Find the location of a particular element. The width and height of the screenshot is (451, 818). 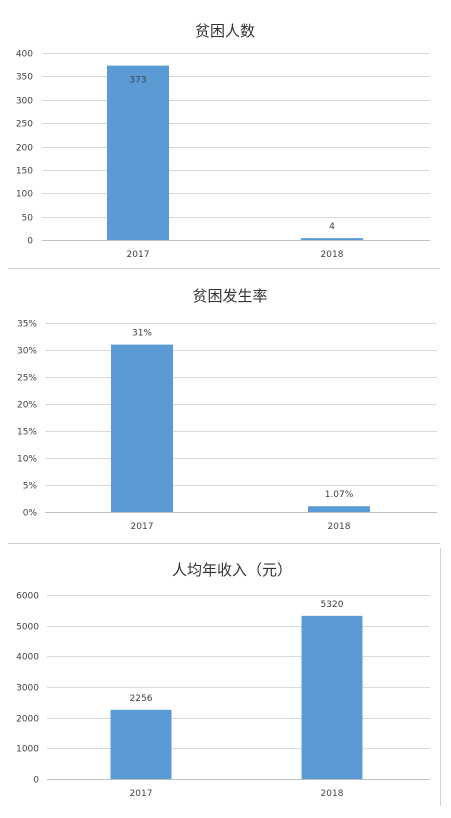

data-label: 4 is located at coordinates (332, 227).